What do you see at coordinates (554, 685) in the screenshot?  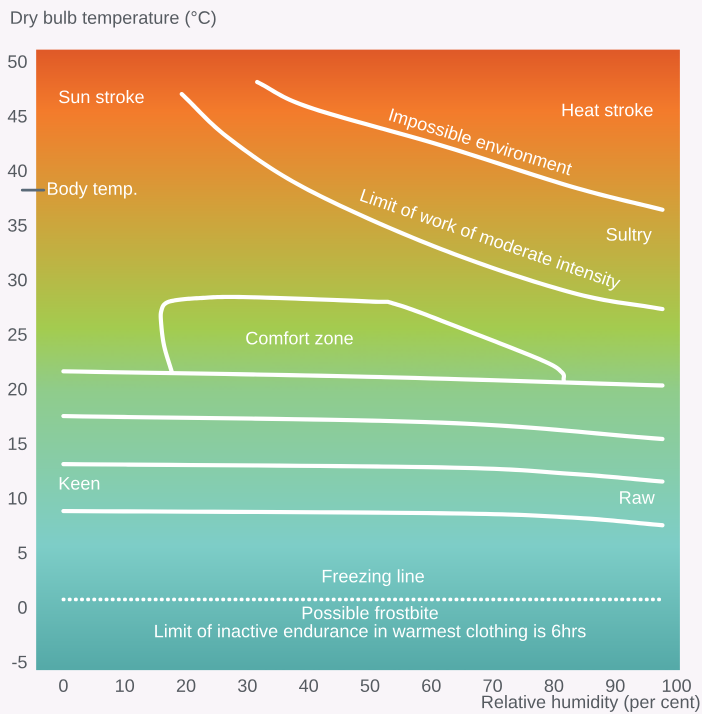 I see `x-tick-label: 80` at bounding box center [554, 685].